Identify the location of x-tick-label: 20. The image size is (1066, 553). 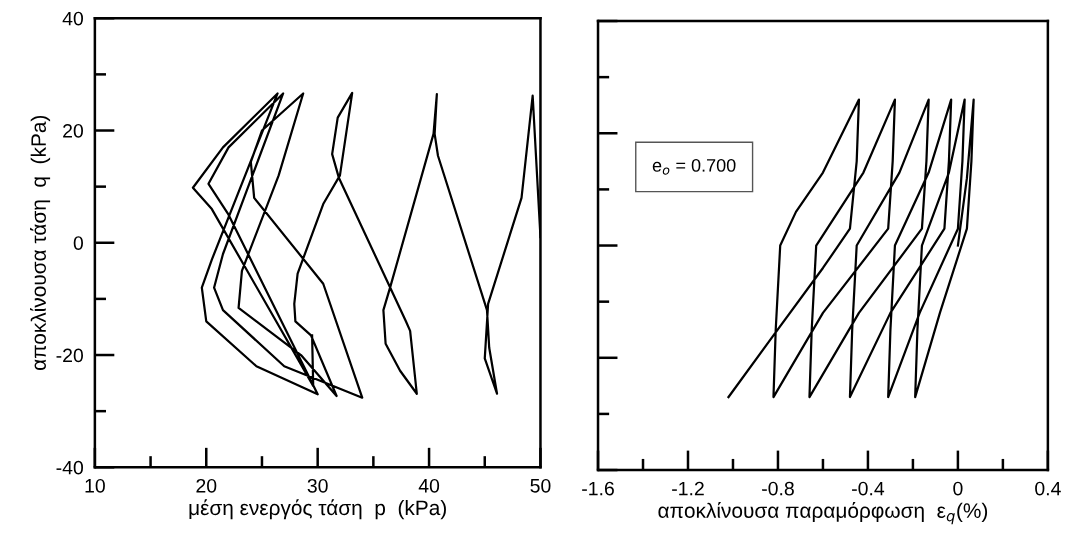
(206, 485).